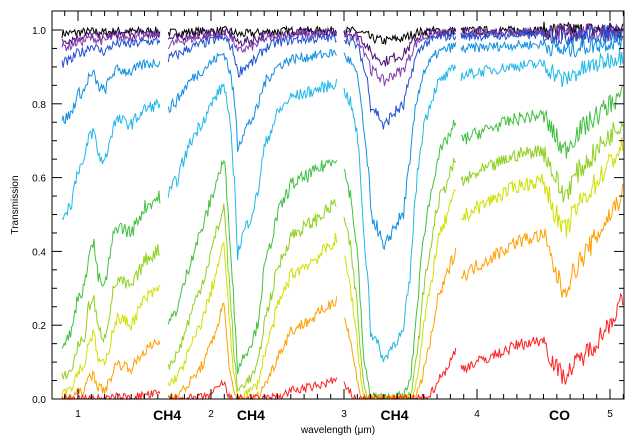  Describe the element at coordinates (39, 31) in the screenshot. I see `y-tick-label: 1.0` at that location.